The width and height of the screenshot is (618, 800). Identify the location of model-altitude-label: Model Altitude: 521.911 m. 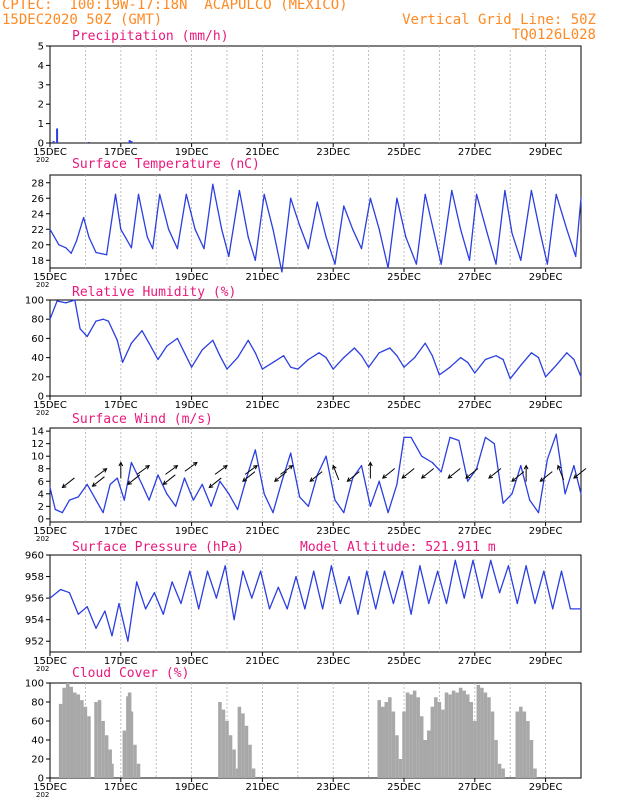
(398, 547).